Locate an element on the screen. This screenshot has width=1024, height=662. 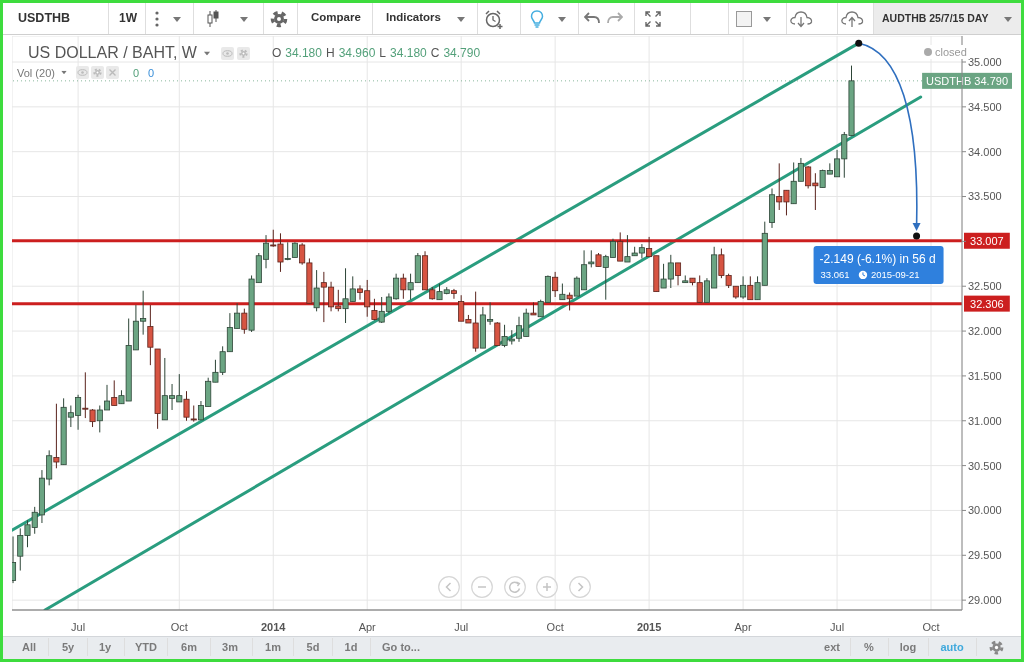
ref-line-label: 33.007 is located at coordinates (987, 240).